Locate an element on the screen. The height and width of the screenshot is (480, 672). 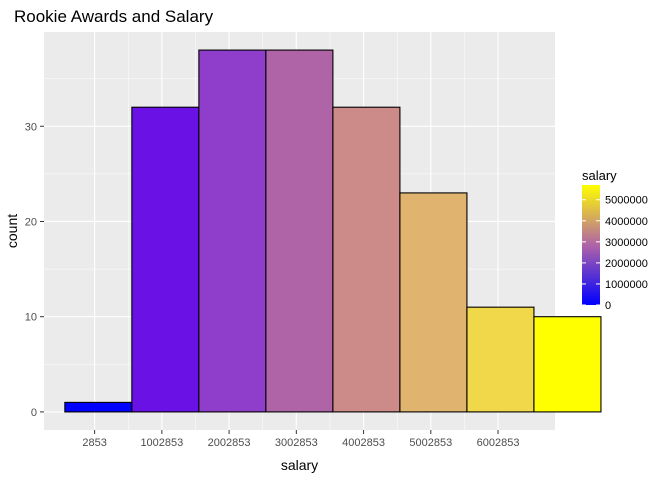
x-tick-label: 2853 is located at coordinates (94, 443).